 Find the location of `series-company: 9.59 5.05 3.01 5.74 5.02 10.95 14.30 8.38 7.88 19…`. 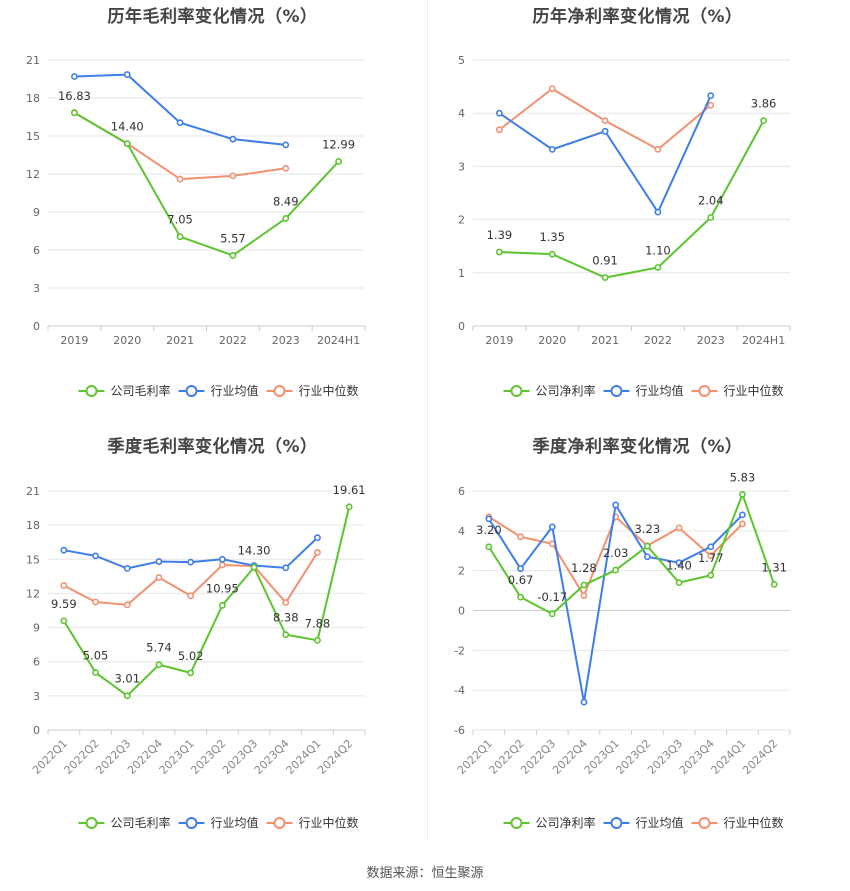

series-company: 9.59 5.05 3.01 5.74 5.02 10.95 14.30 8.38 7.88 19… is located at coordinates (208, 591).